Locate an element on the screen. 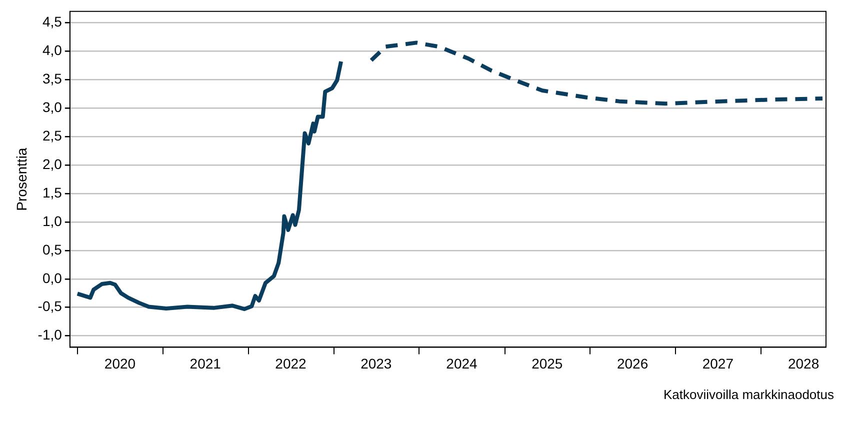 This screenshot has width=846, height=423. y-tick-label: 1,0 is located at coordinates (52, 220).